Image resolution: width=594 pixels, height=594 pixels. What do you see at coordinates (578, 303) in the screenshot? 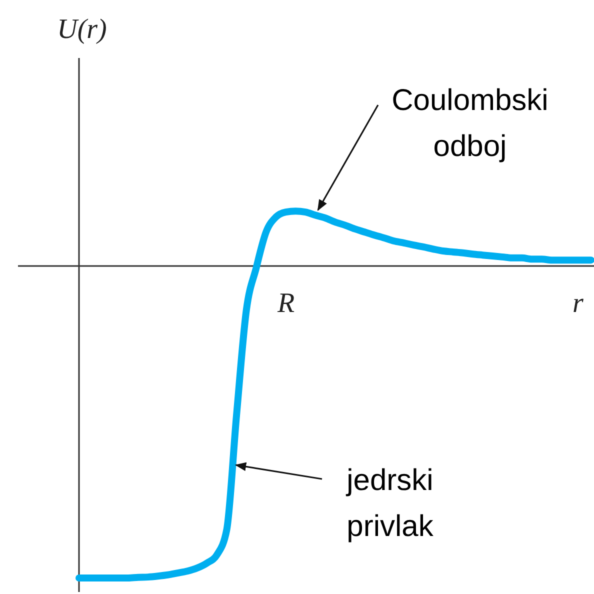
I see `x-axis-title: r` at bounding box center [578, 303].